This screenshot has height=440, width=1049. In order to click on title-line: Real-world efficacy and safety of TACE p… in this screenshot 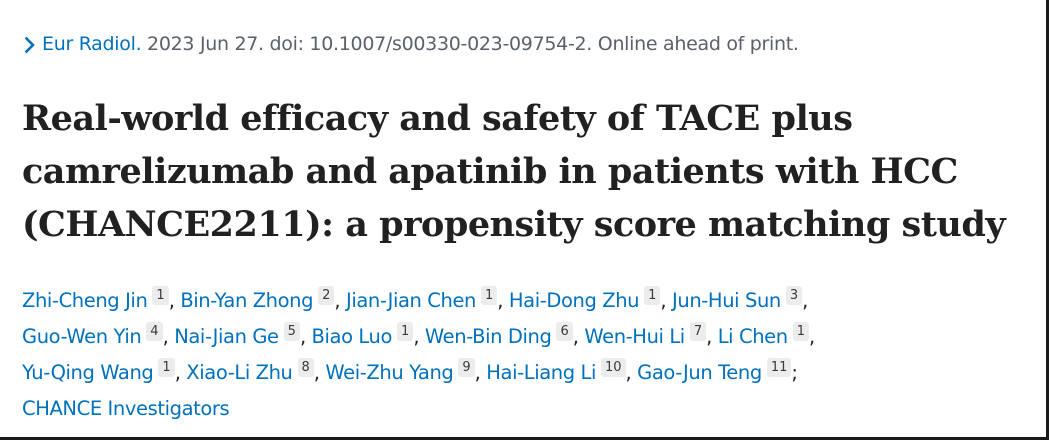, I will do `click(437, 118)`.